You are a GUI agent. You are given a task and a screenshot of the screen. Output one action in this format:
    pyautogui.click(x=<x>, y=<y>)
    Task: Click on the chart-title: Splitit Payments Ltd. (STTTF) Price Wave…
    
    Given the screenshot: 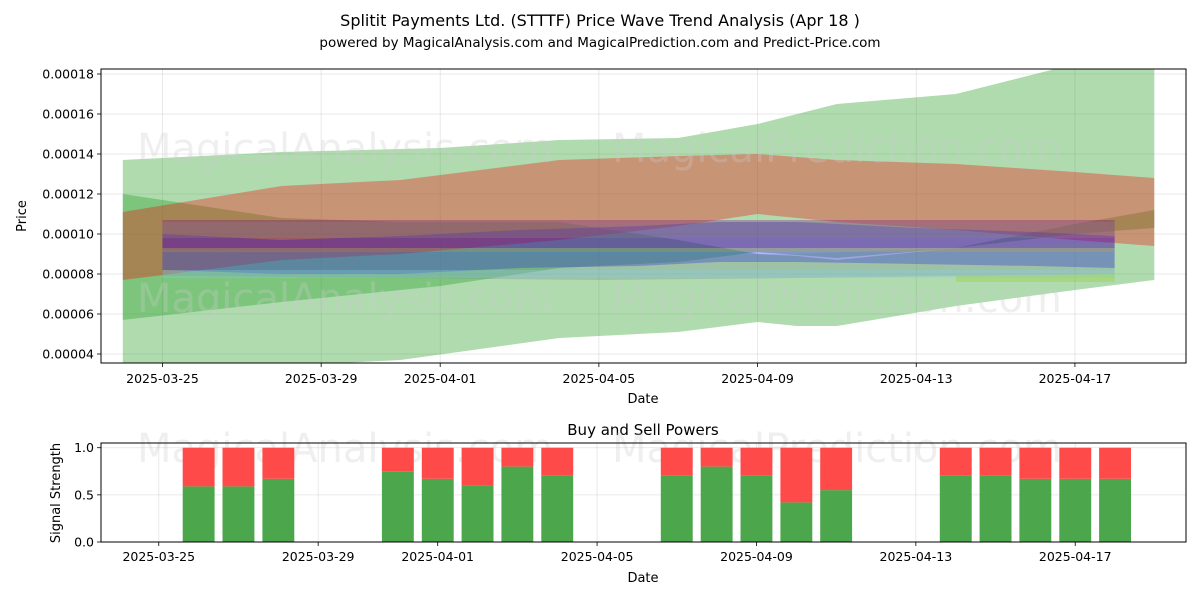 What is the action you would take?
    pyautogui.click(x=600, y=20)
    